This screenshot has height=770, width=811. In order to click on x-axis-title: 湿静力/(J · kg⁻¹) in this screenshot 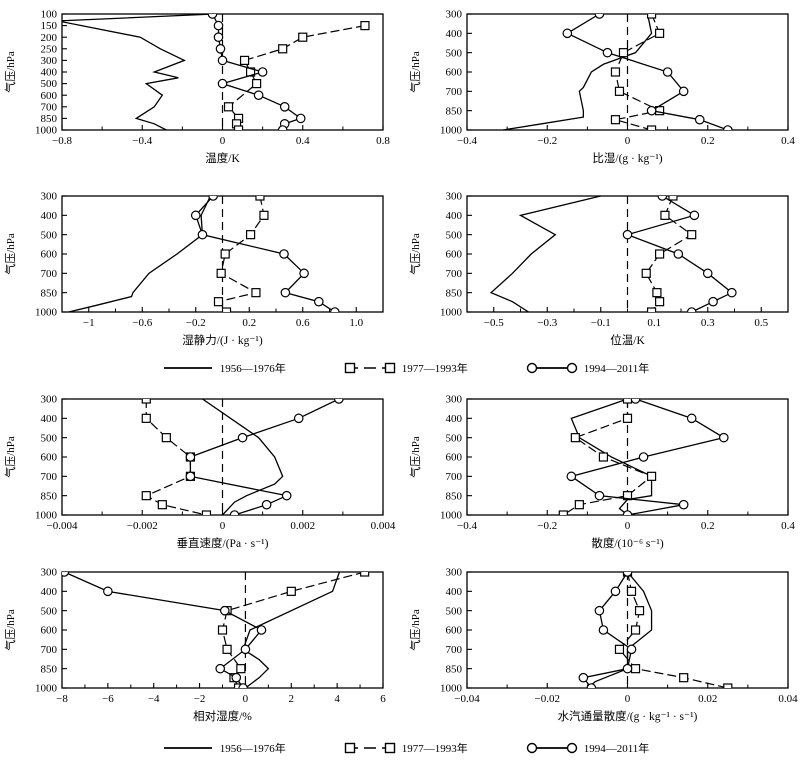, I will do `click(222, 340)`.